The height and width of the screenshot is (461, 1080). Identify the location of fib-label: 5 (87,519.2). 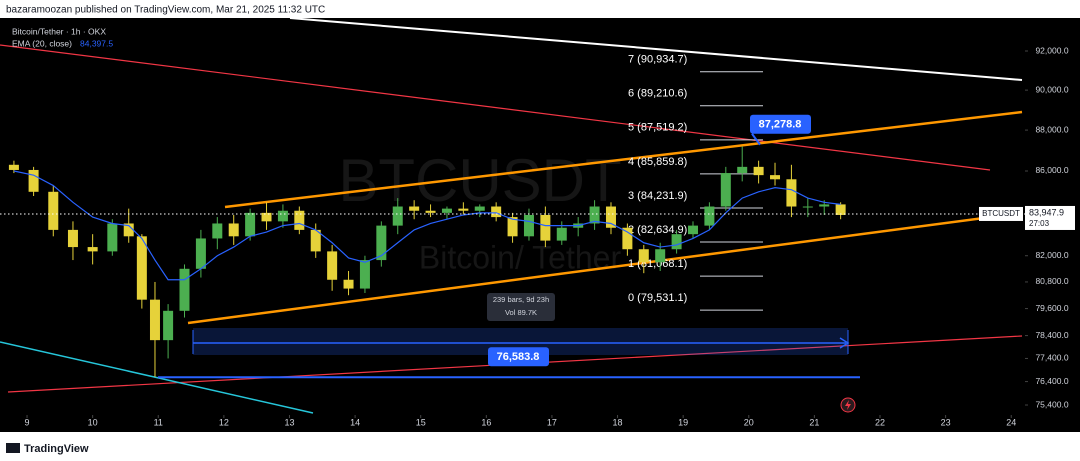
(657, 128).